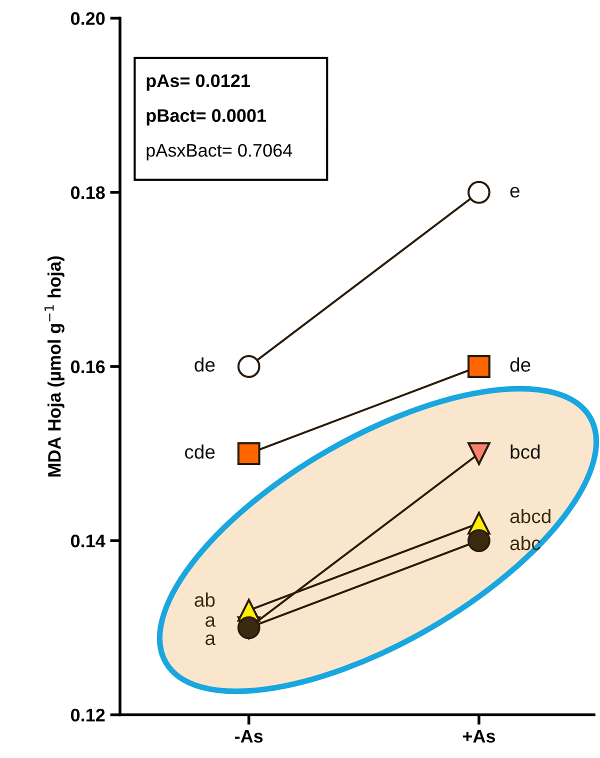  I want to click on annotation: pAs= 0.0121, so click(198, 82).